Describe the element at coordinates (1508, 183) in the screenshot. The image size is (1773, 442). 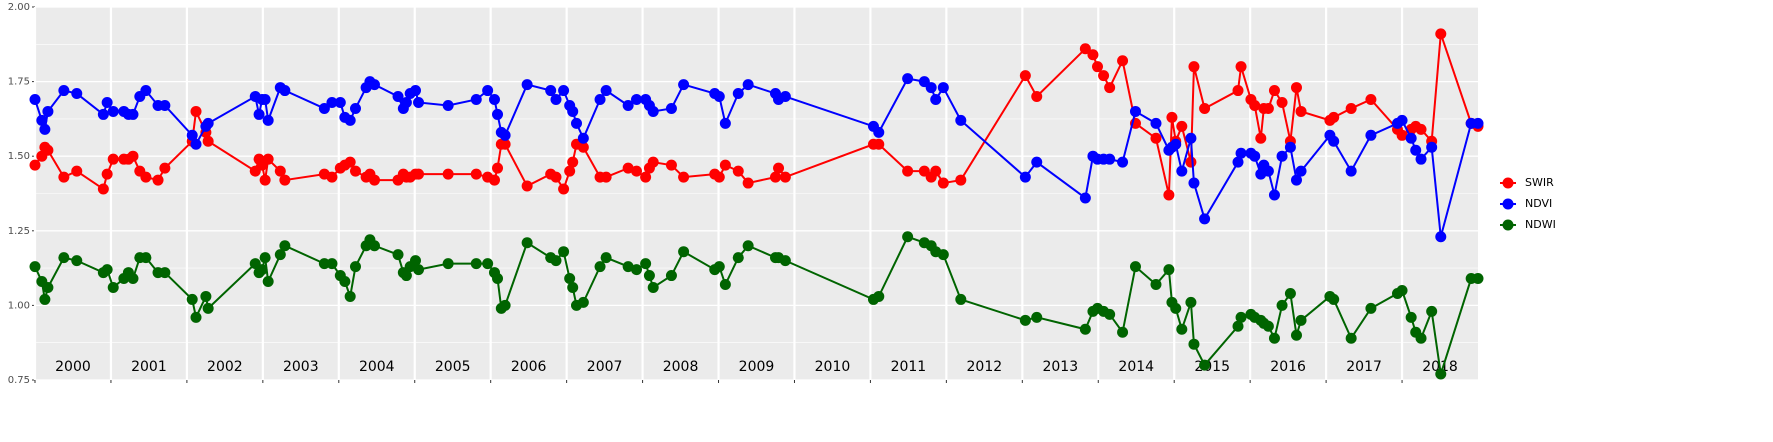
I see `legend-key` at that location.